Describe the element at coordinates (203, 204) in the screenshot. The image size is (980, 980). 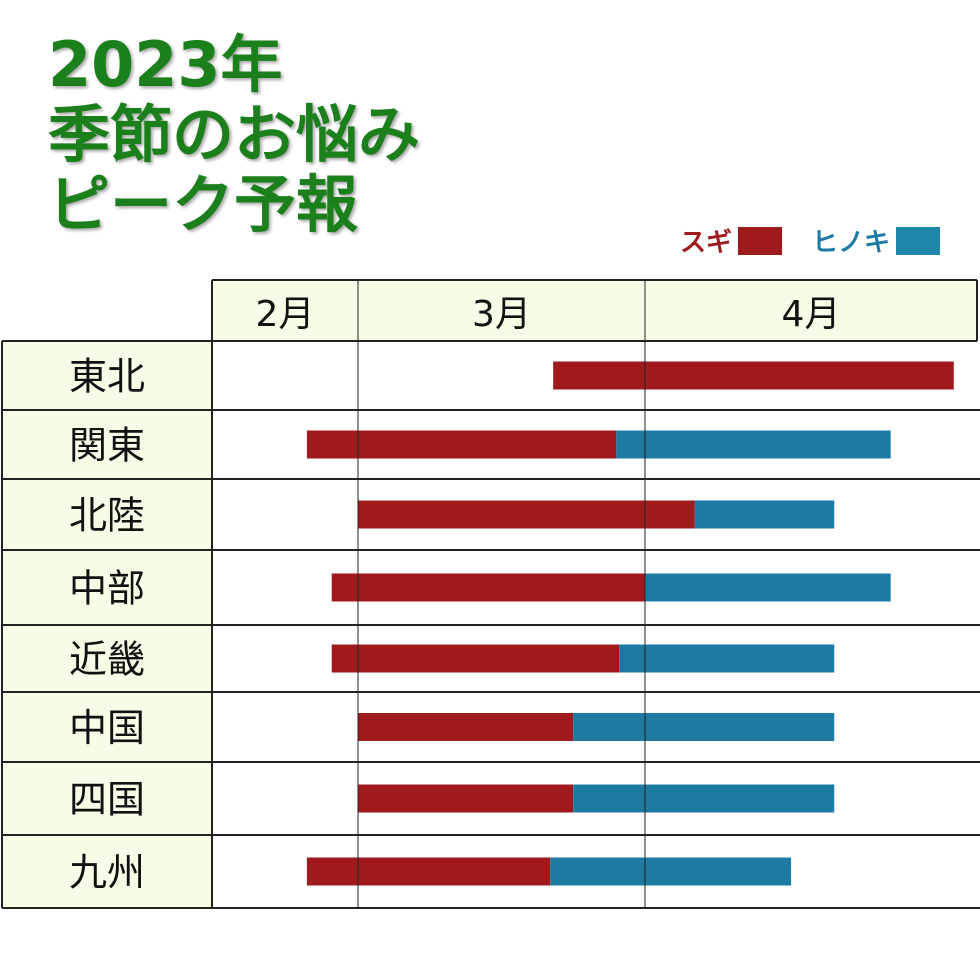
I see `title-line-3: ピーク予報` at that location.